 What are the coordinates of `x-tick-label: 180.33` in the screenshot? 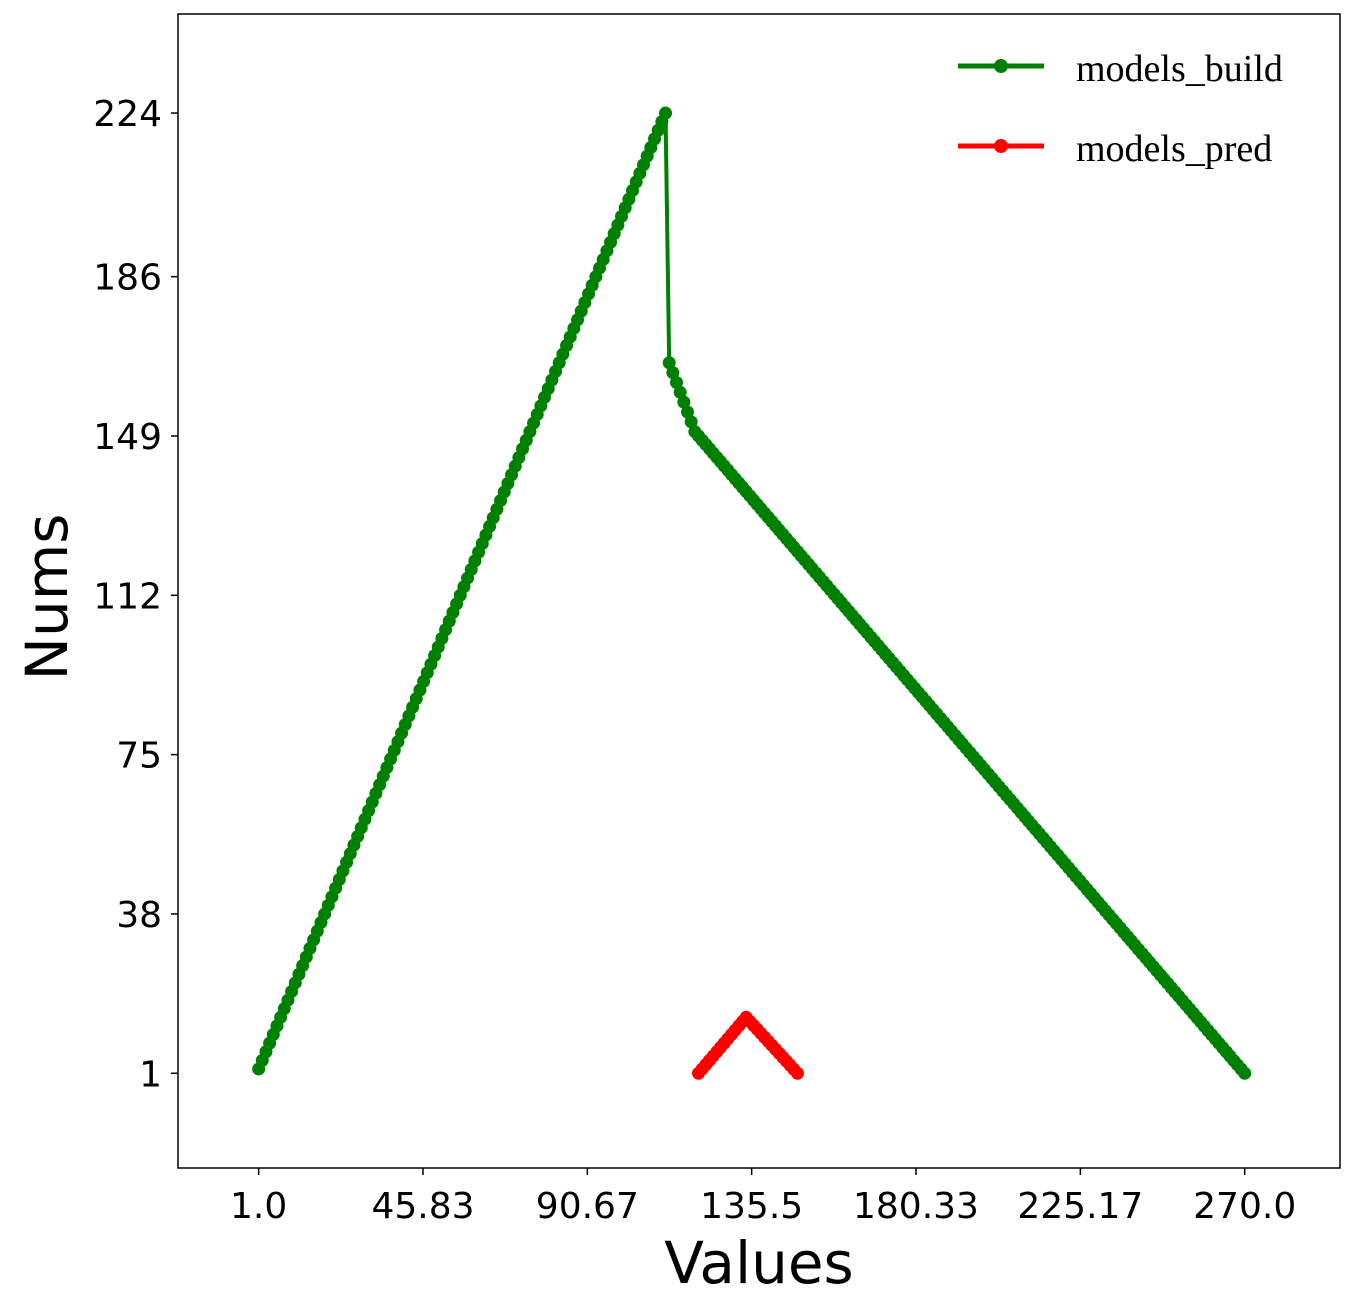 It's located at (916, 1206).